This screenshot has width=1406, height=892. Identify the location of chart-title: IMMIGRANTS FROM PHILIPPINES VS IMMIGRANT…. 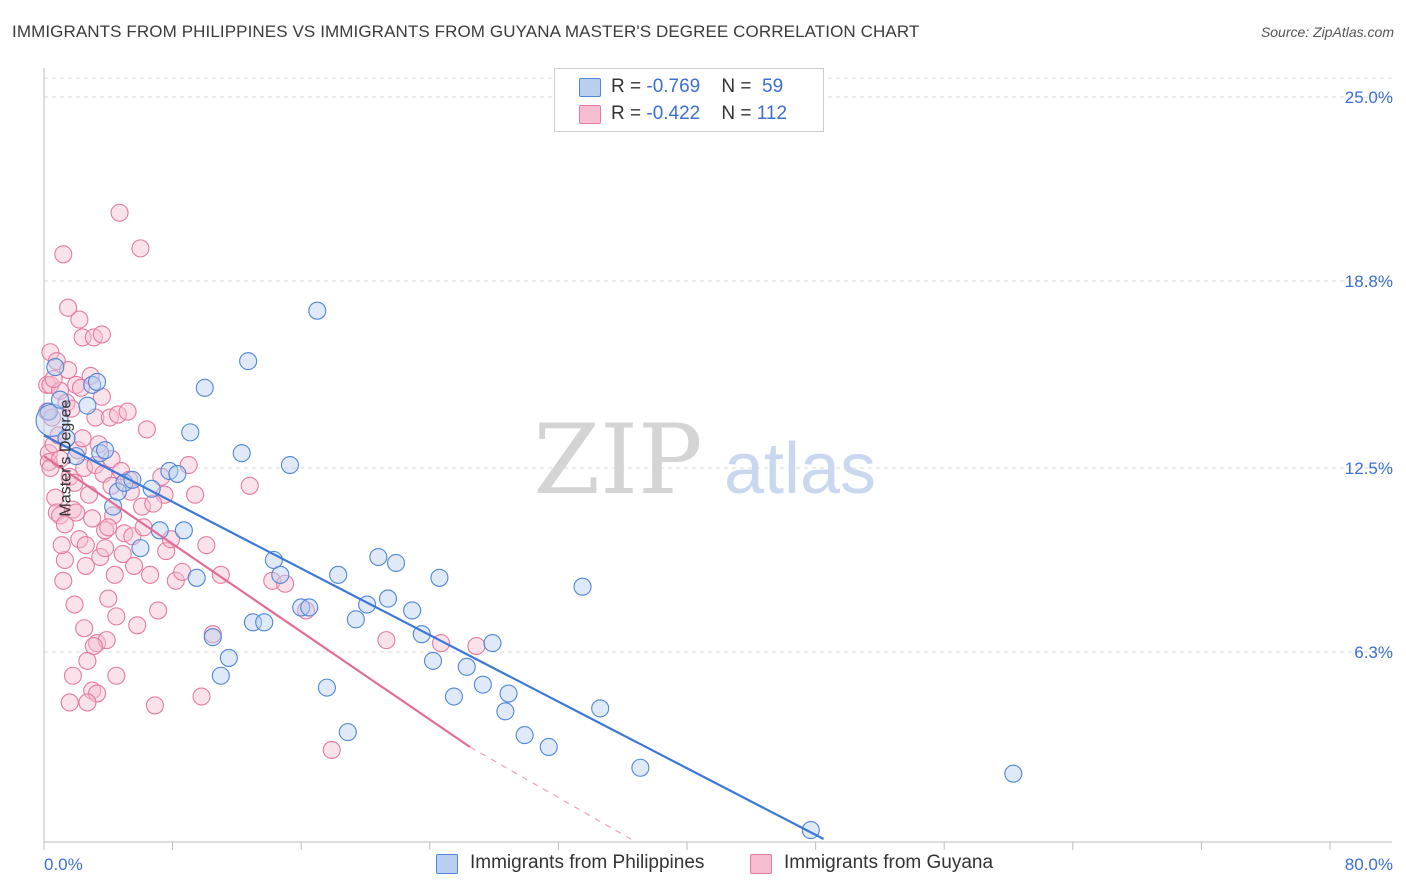
(466, 31).